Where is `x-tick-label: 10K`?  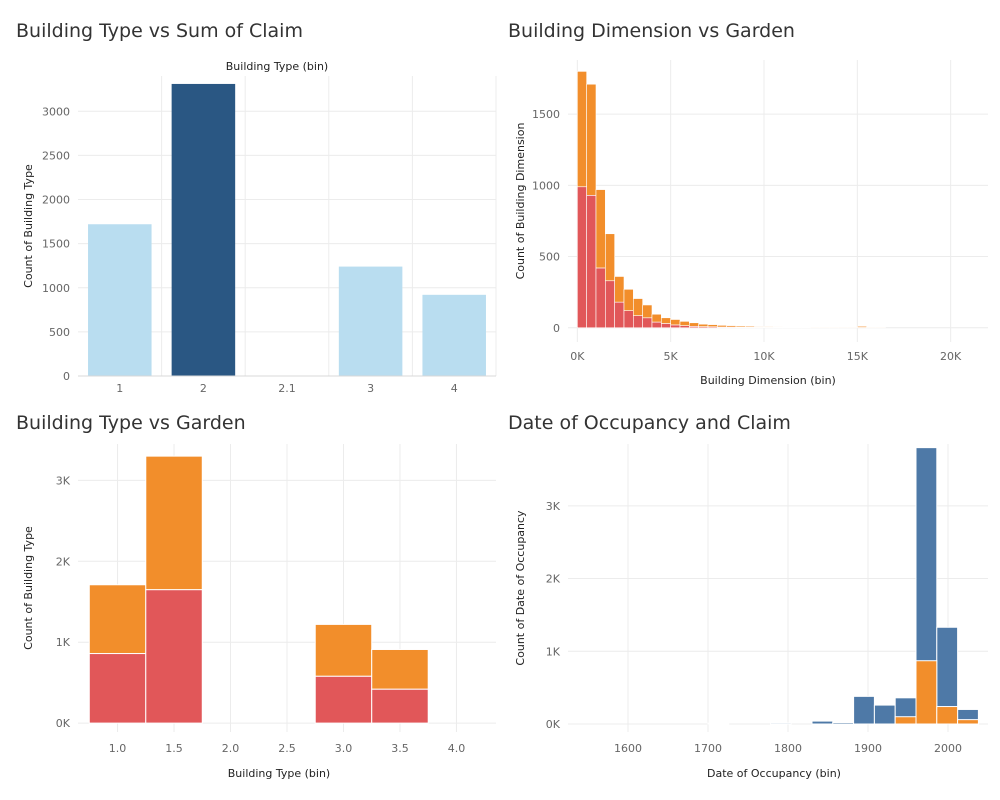 x-tick-label: 10K is located at coordinates (764, 356).